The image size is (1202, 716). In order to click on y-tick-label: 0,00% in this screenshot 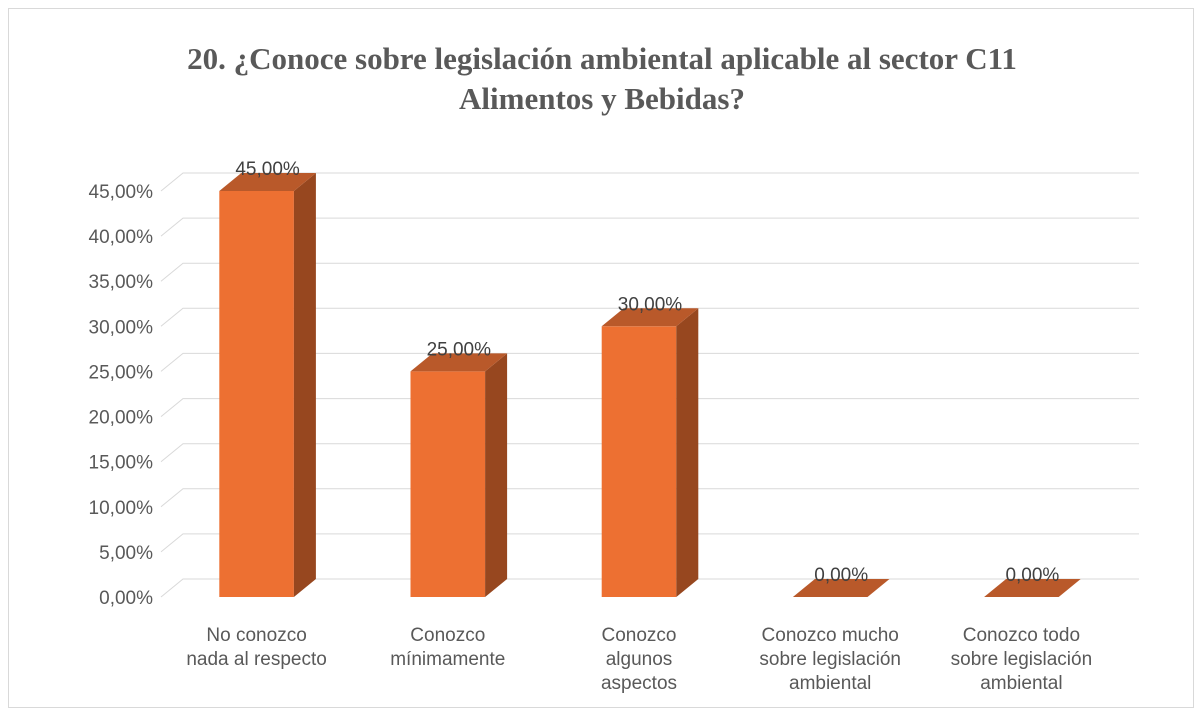, I will do `click(126, 598)`.